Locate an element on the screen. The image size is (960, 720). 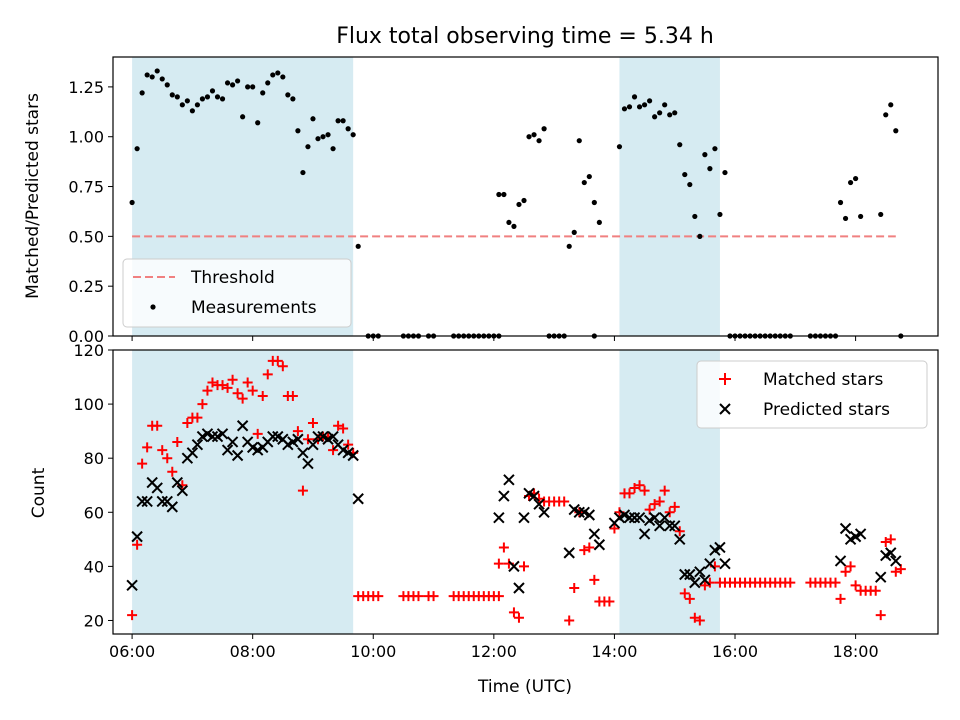
x-tick-label: 10:00 is located at coordinates (373, 651).